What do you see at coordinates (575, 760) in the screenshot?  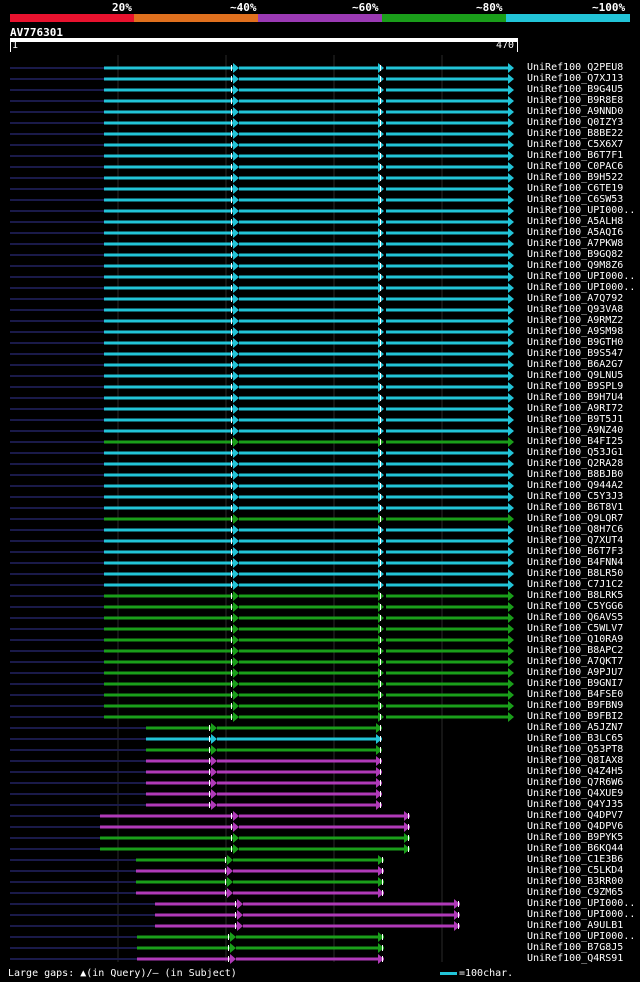 I see `hit-label-link: UniRef100_Q8IAX8` at bounding box center [575, 760].